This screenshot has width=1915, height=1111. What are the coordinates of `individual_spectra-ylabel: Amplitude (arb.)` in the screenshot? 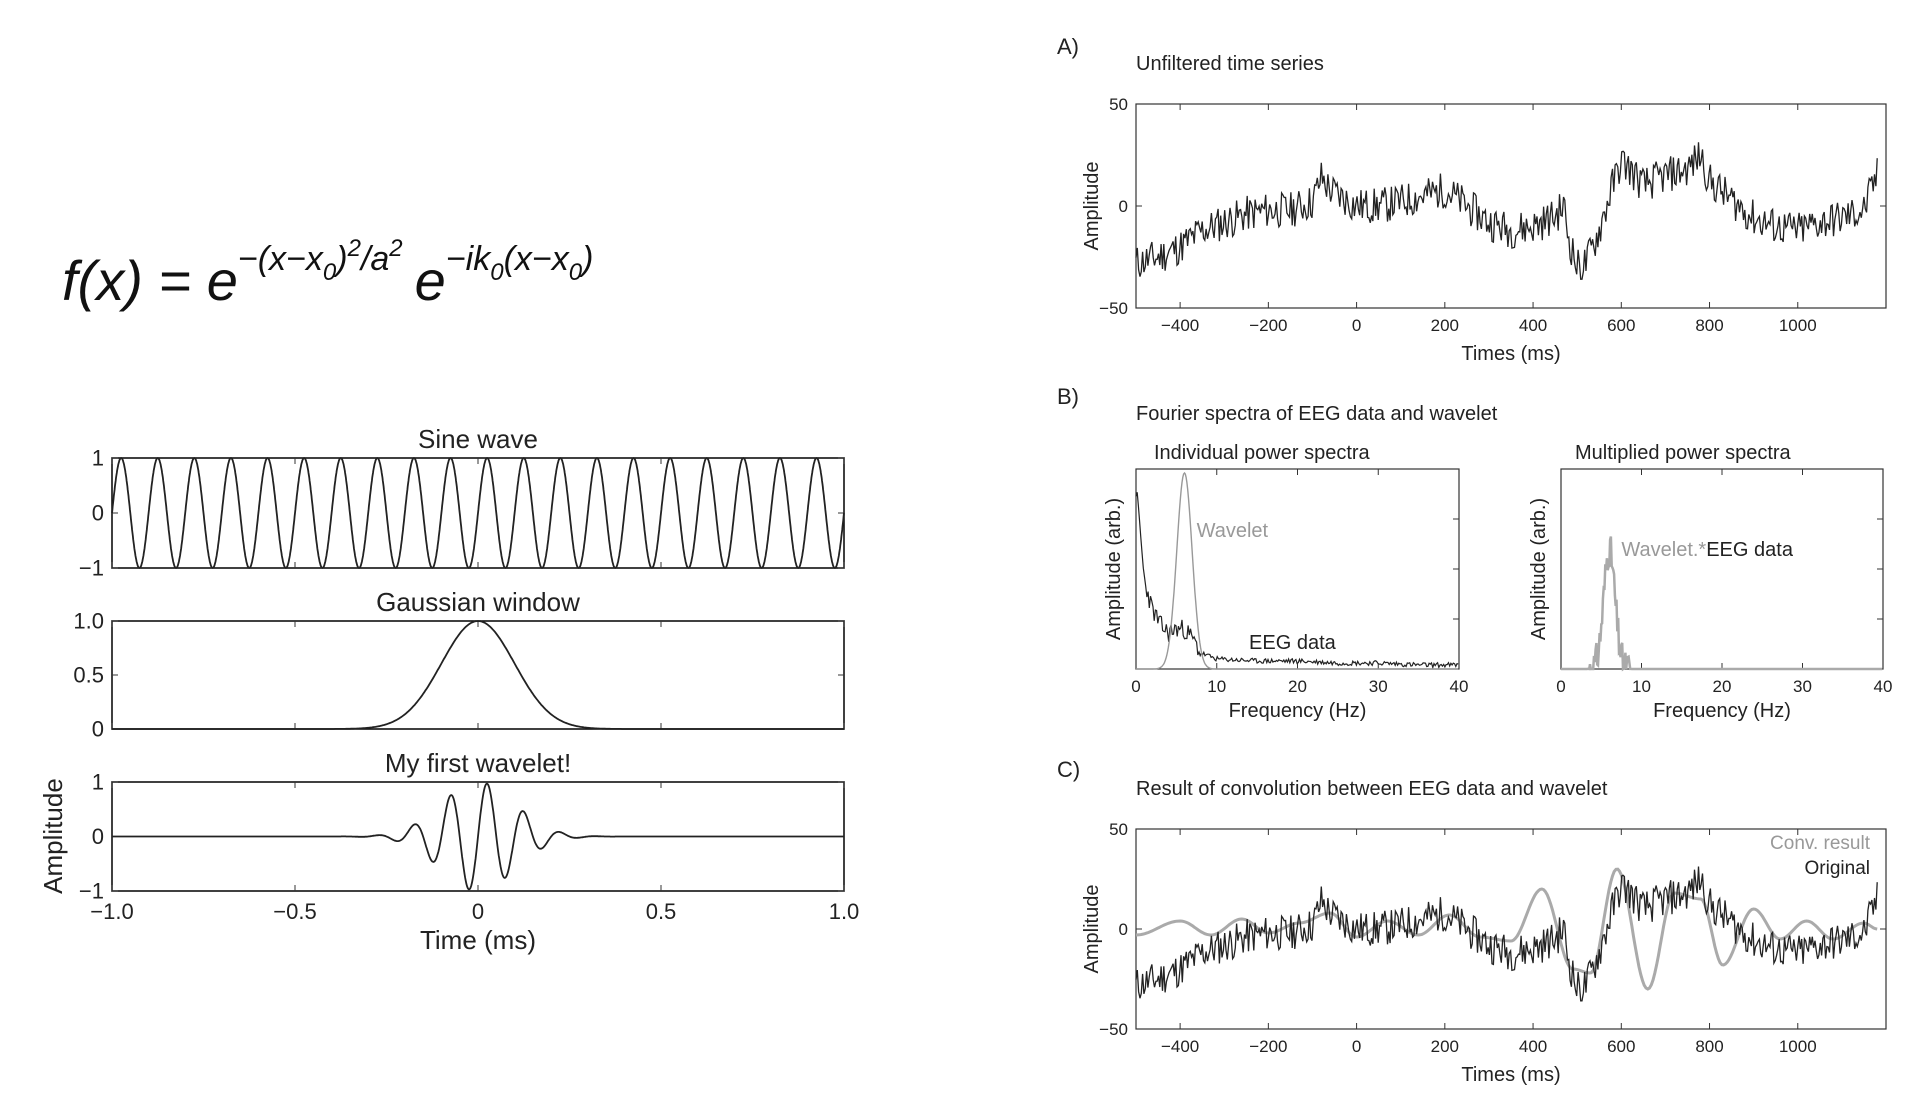 It's located at (1114, 569).